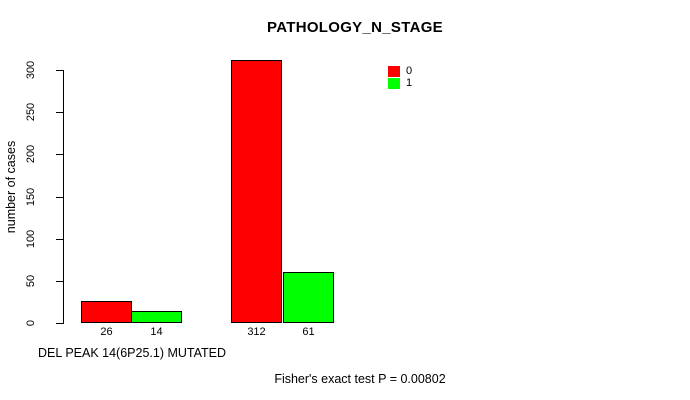  Describe the element at coordinates (355, 27) in the screenshot. I see `chart-title: PATHOLOGY_N_STAGE` at that location.